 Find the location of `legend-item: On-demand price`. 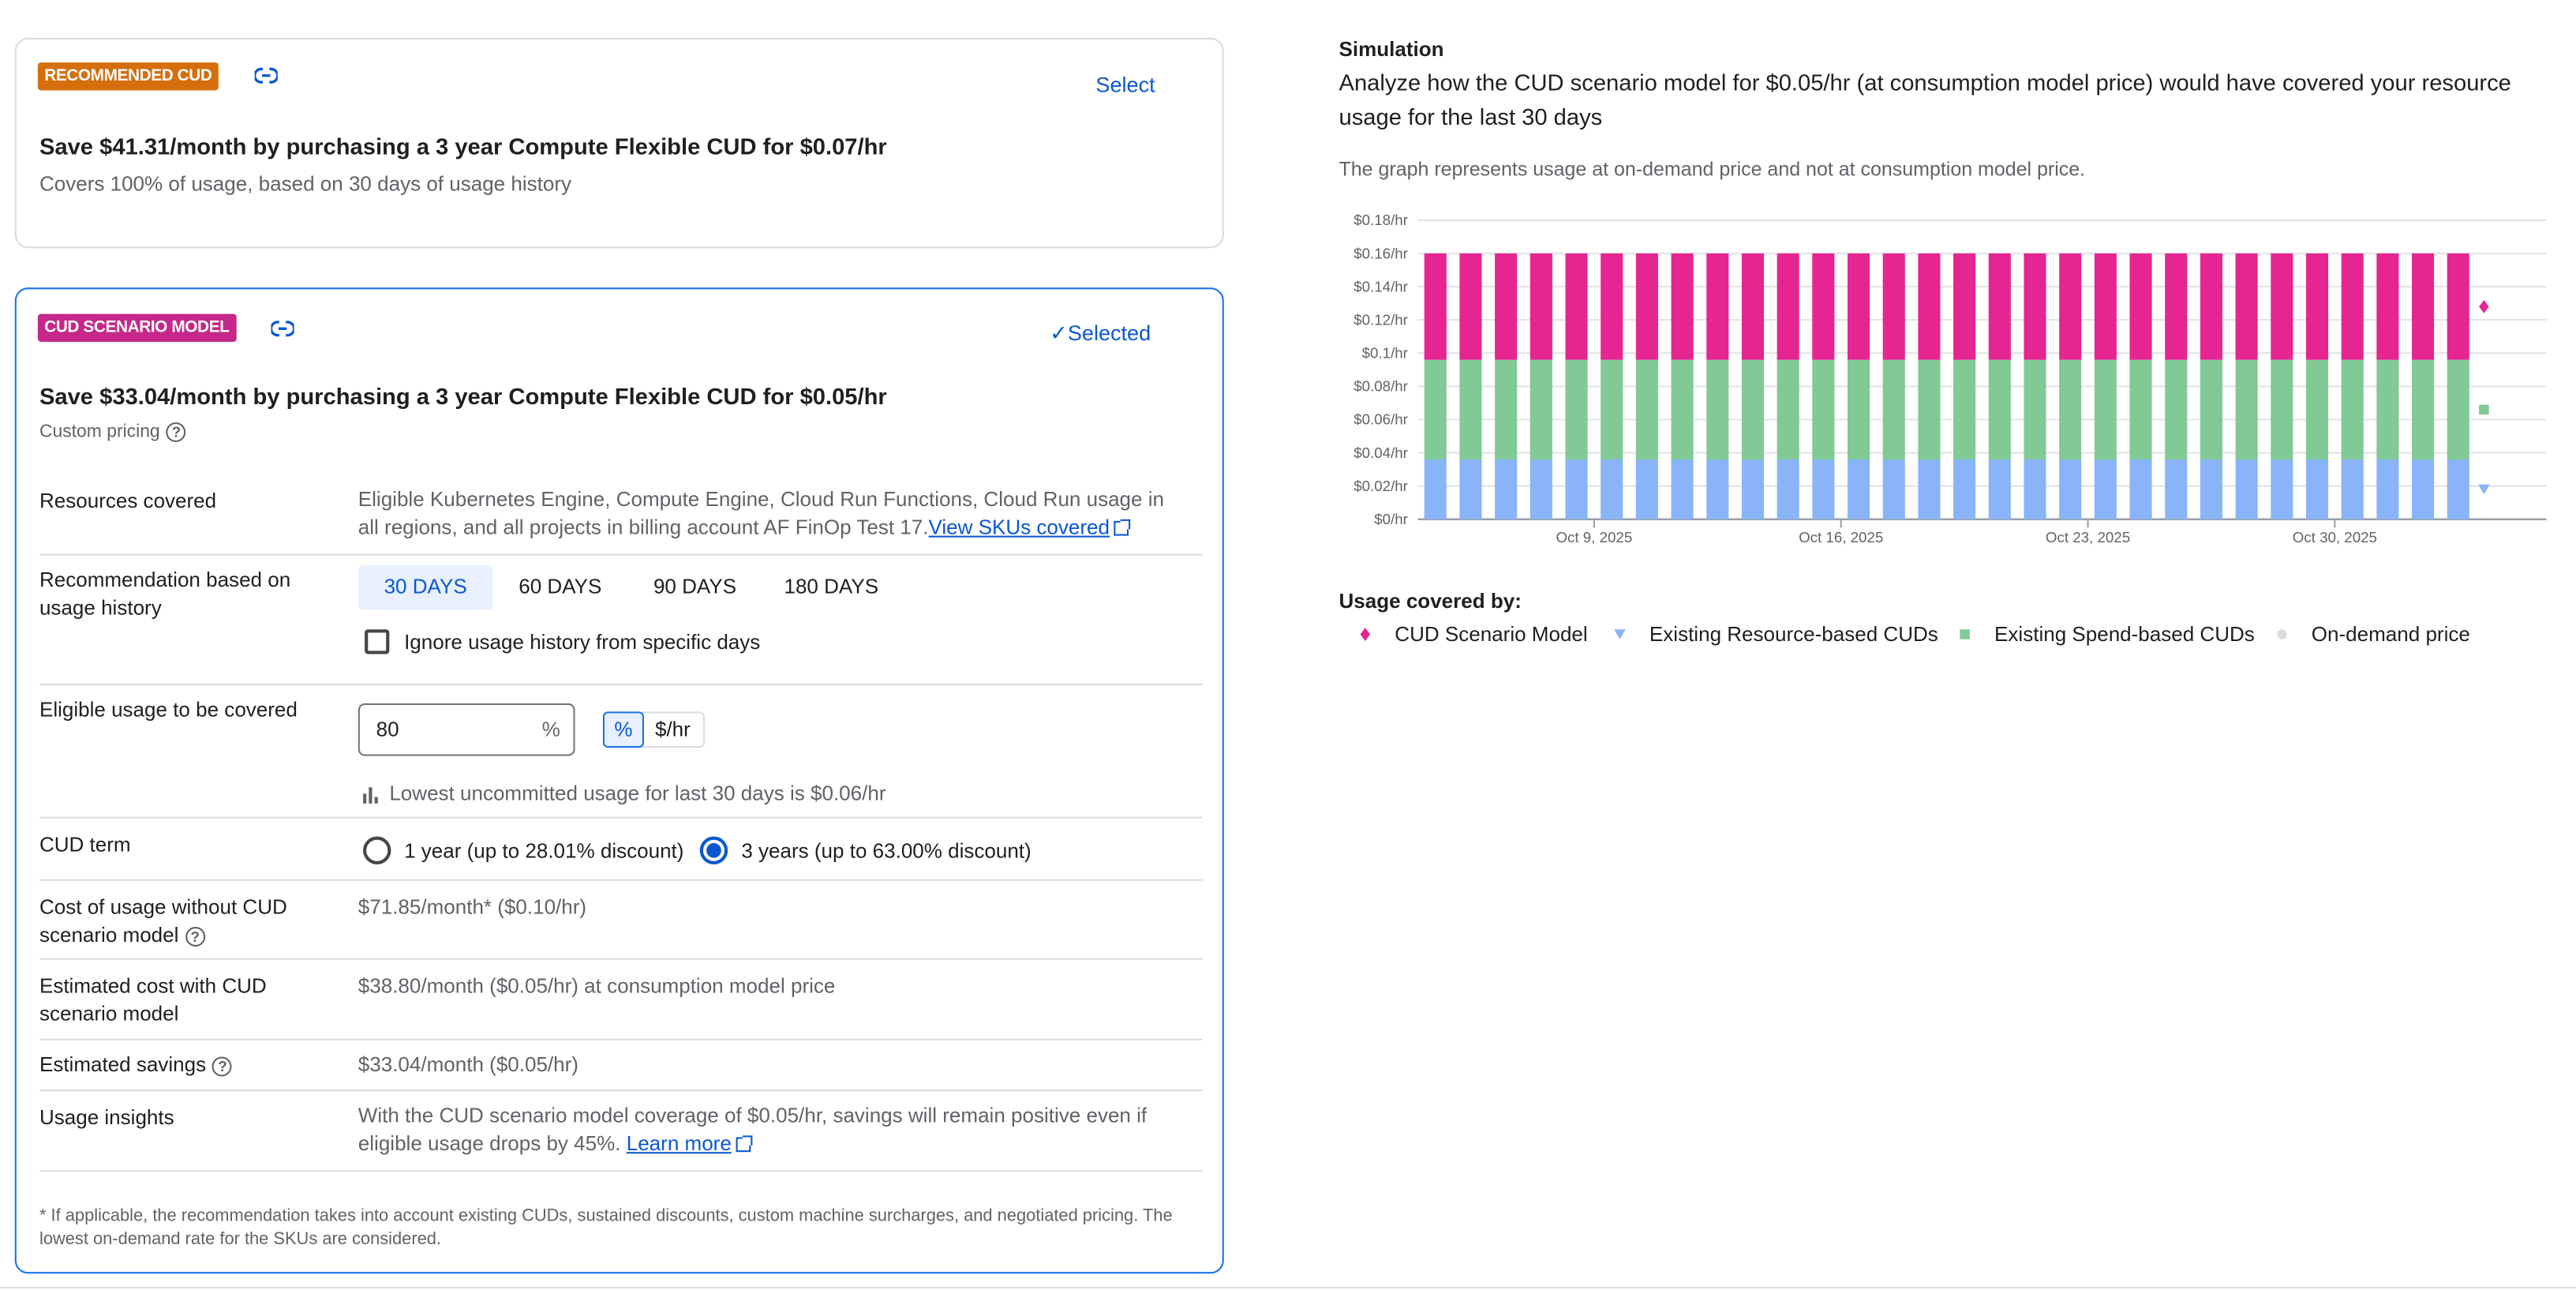

legend-item: On-demand price is located at coordinates (2372, 634).